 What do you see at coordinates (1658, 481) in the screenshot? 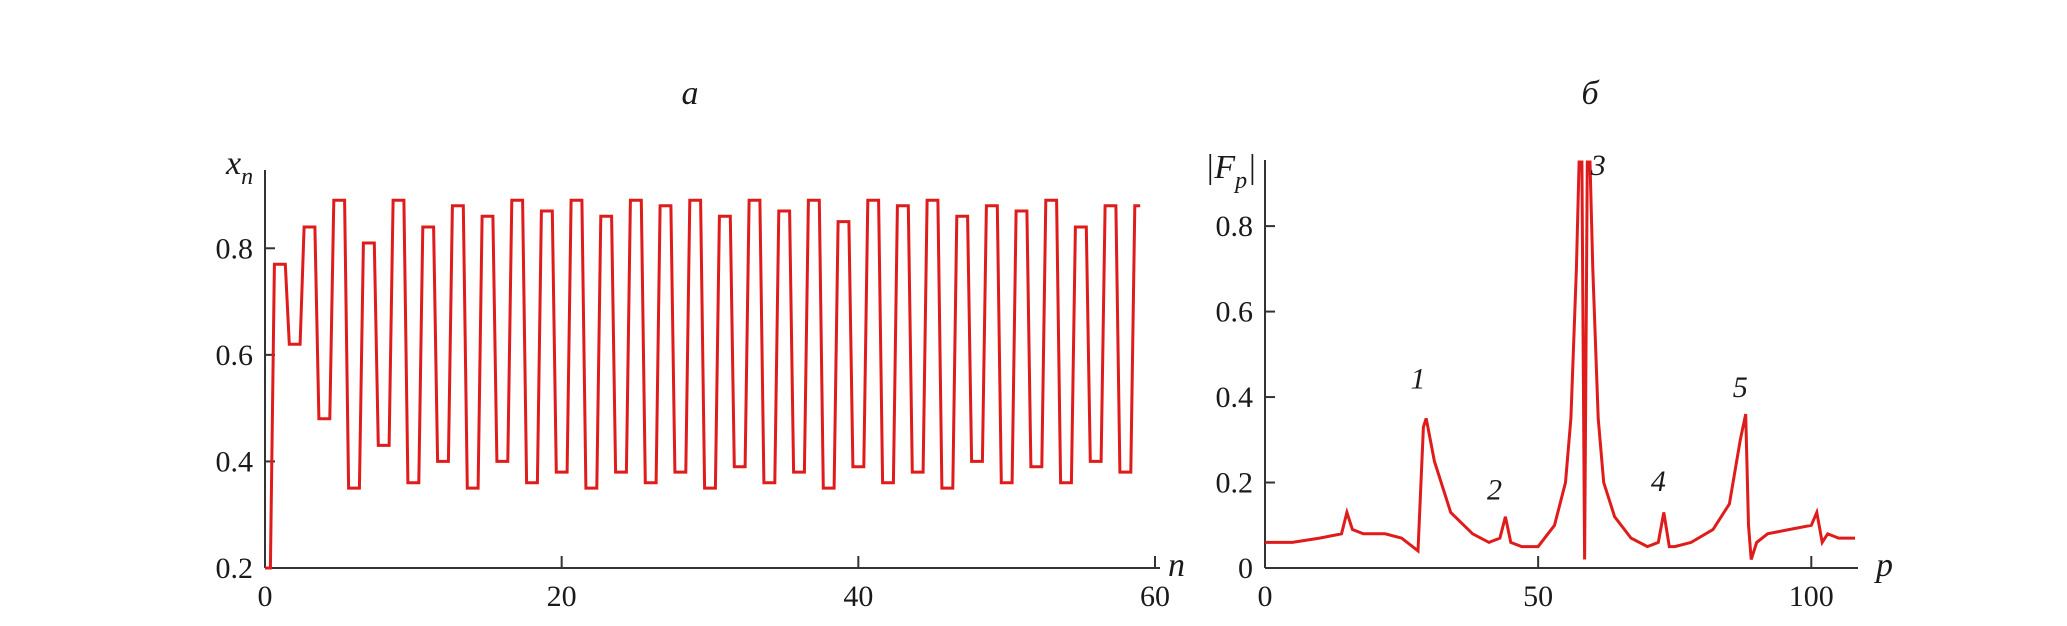
I see `panel-b-peak-label: 4` at bounding box center [1658, 481].